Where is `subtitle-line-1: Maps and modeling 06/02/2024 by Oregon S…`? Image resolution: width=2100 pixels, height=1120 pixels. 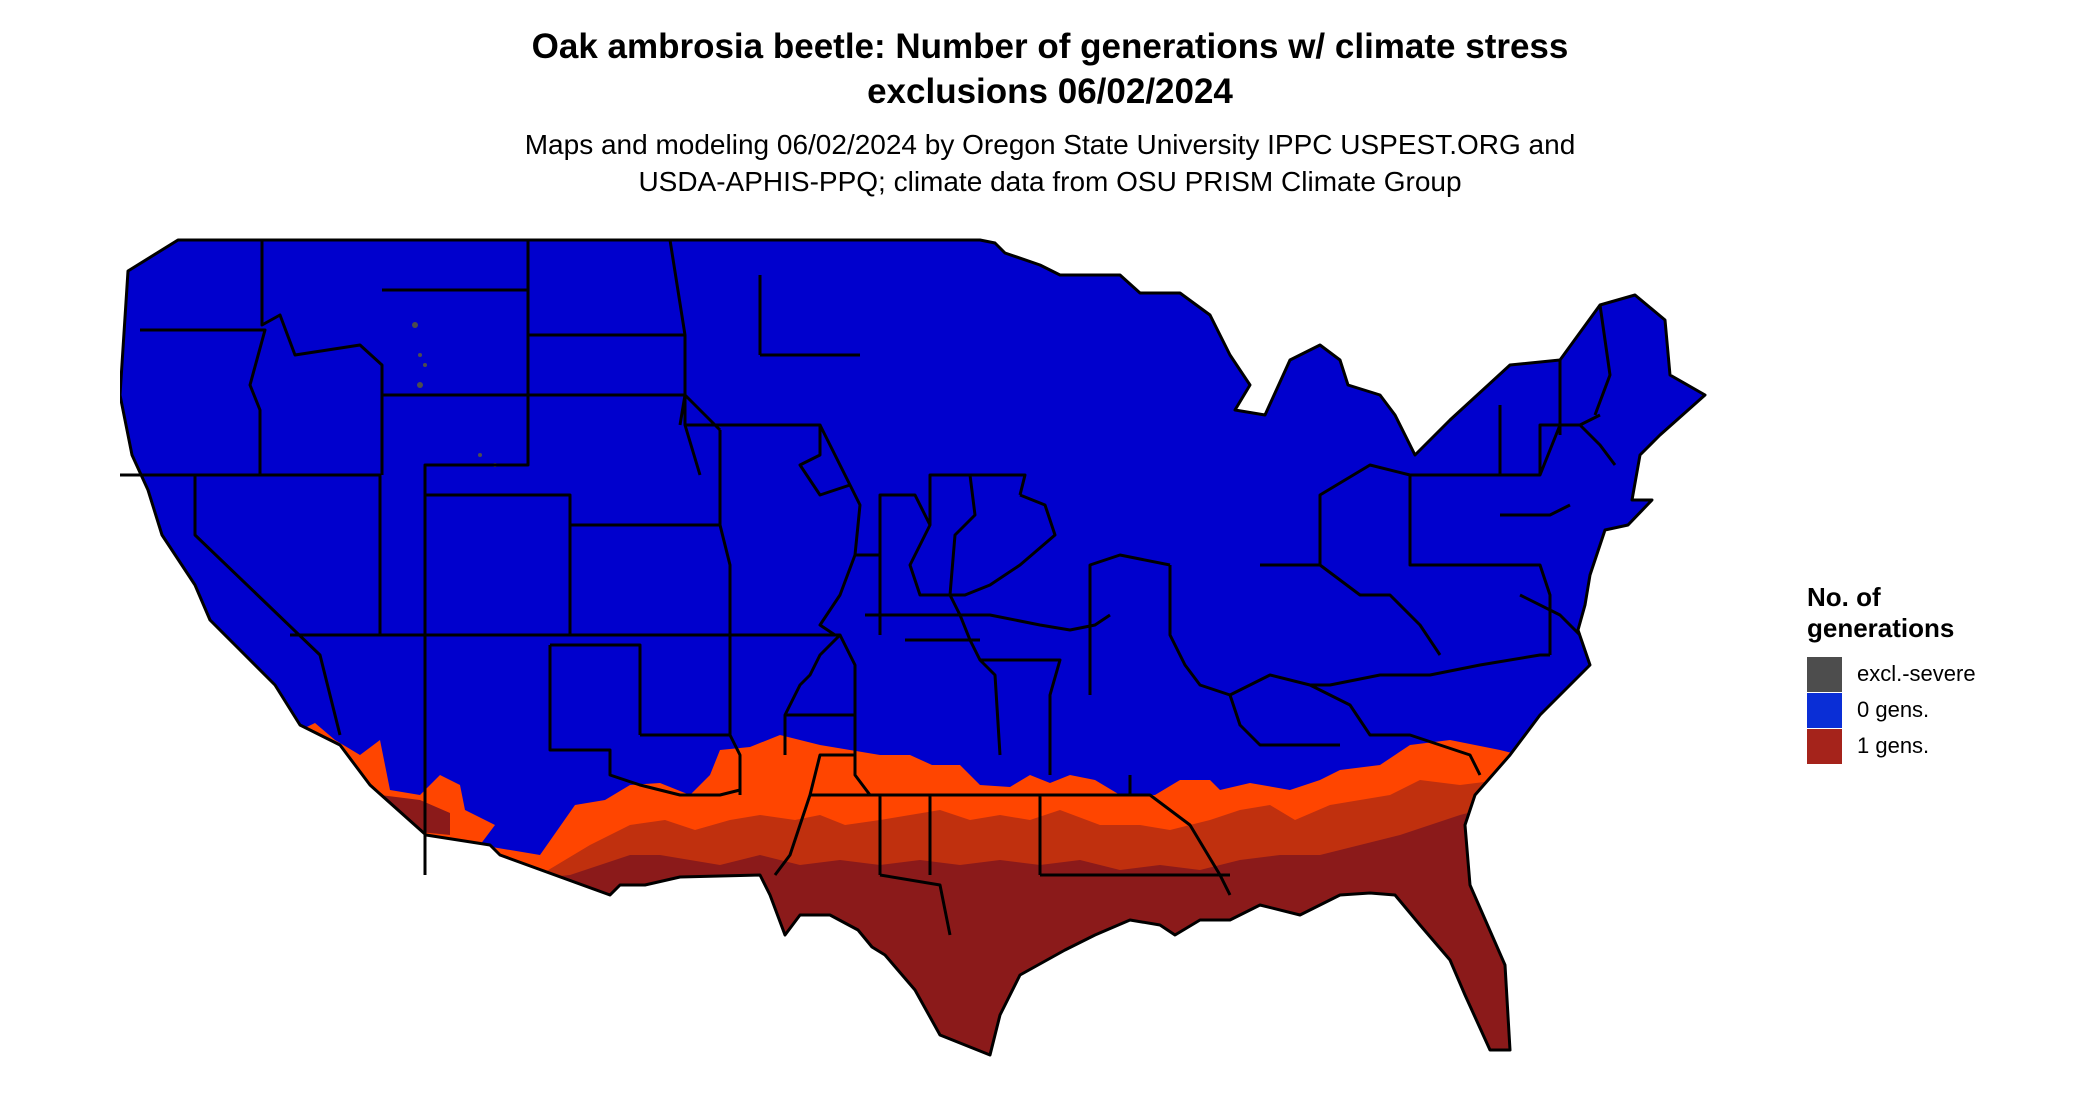
subtitle-line-1: Maps and modeling 06/02/2024 by Oregon S… is located at coordinates (1050, 144).